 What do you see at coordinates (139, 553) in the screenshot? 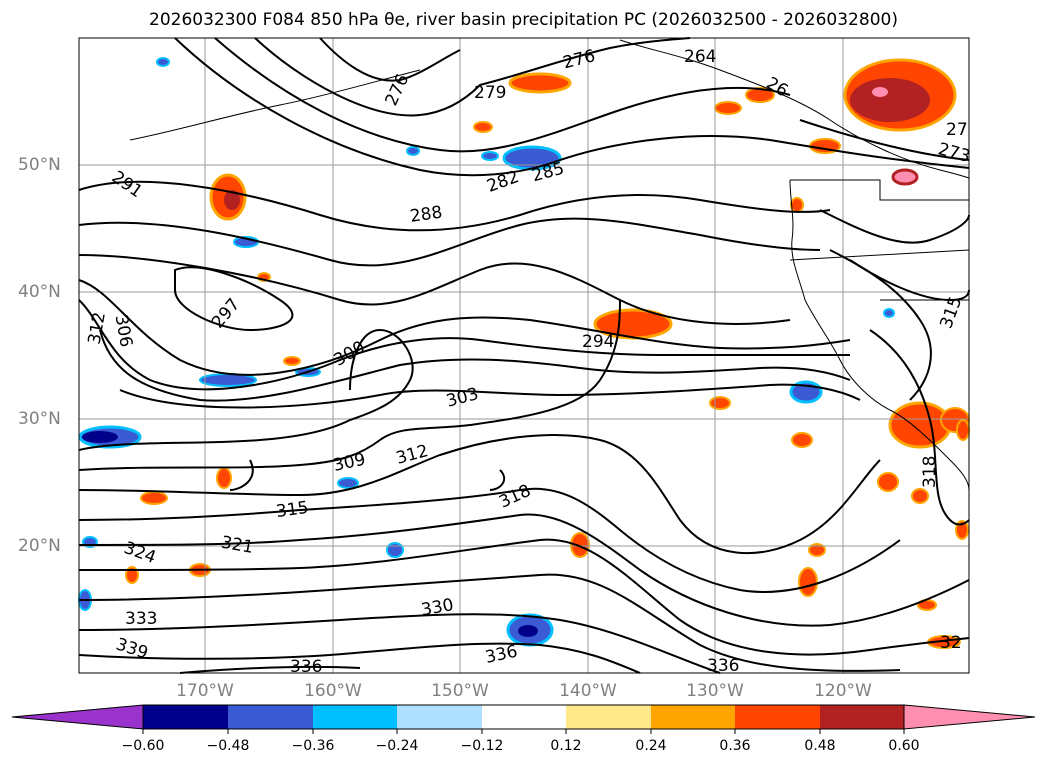
I see `contour-label: 324` at bounding box center [139, 553].